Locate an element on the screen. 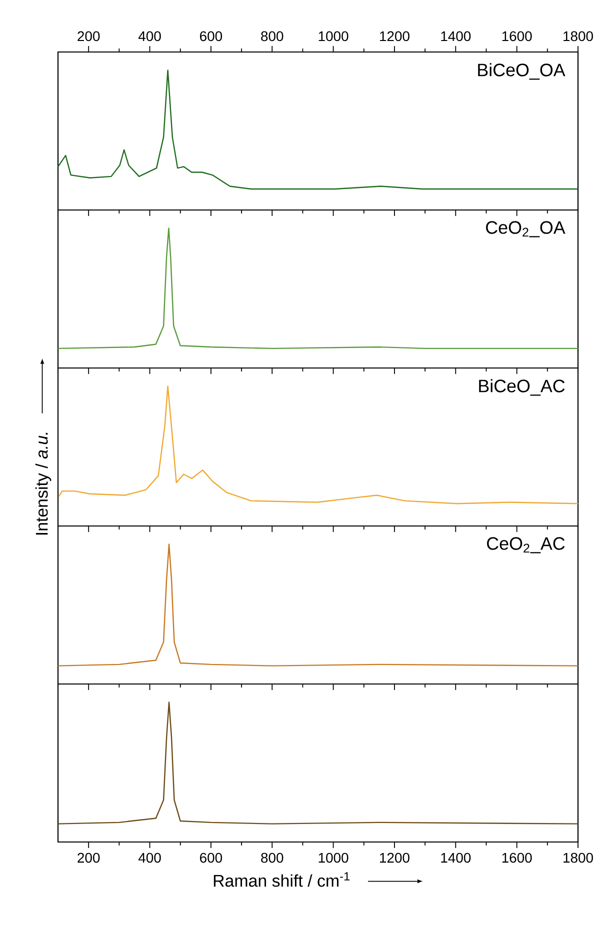 The height and width of the screenshot is (928, 605). y-axis-title: Intensity / a.u. is located at coordinates (43, 483).